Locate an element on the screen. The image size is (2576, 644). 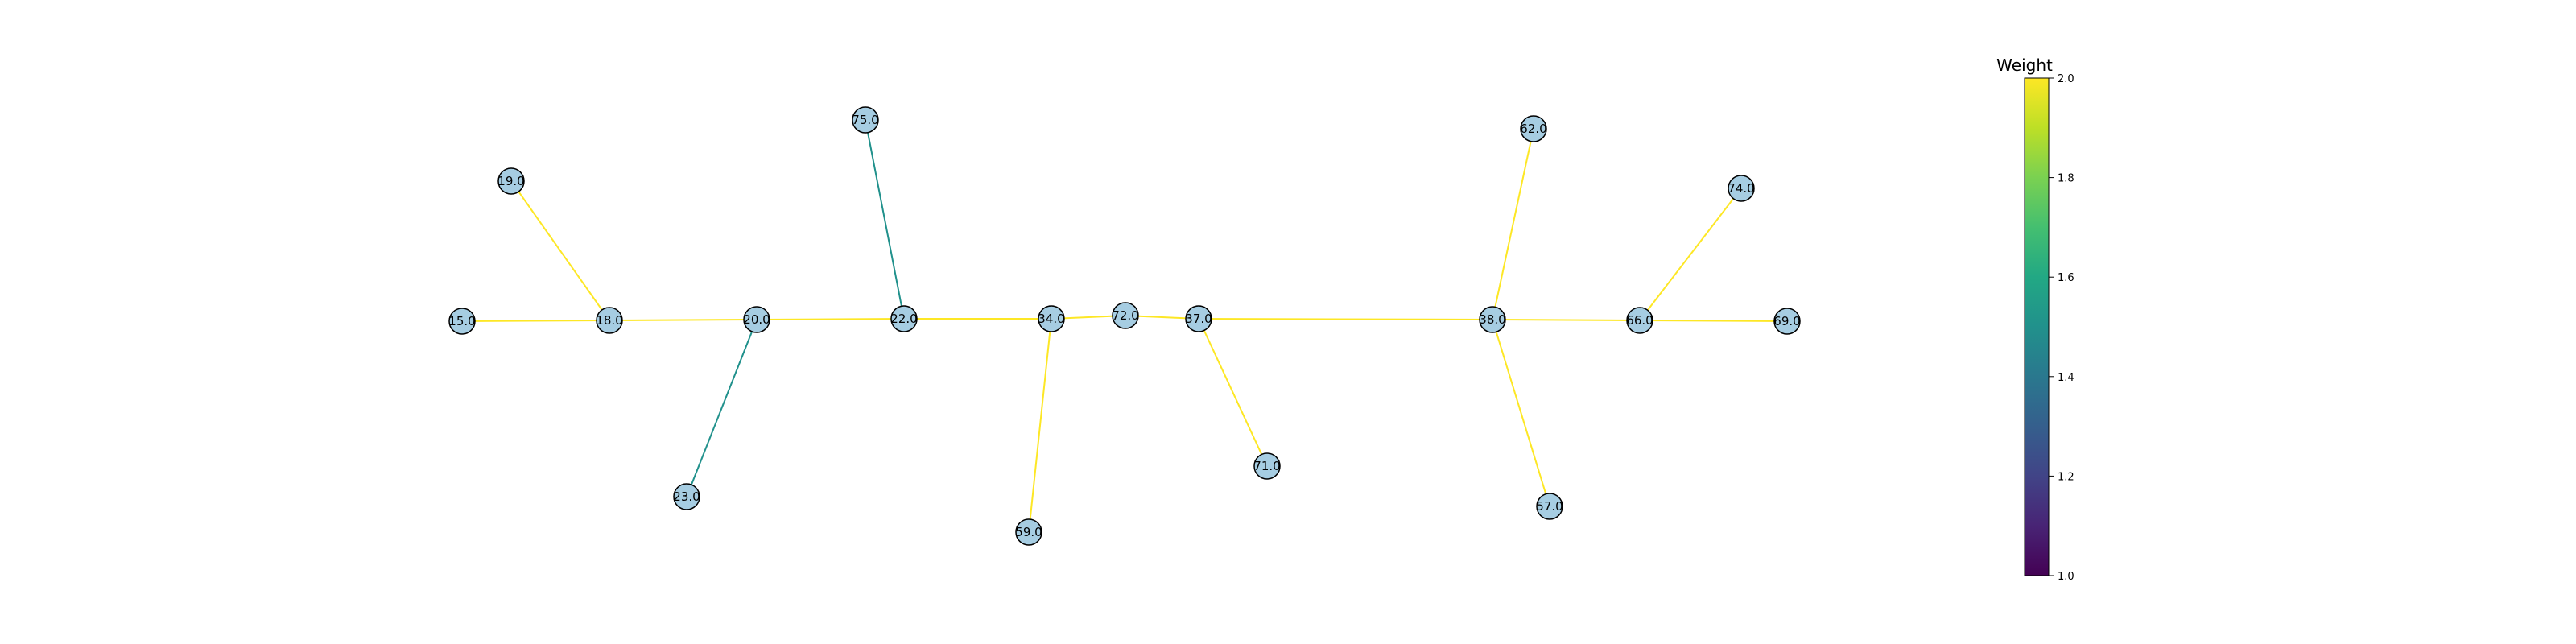
graph-node: 72.0 is located at coordinates (1125, 315).